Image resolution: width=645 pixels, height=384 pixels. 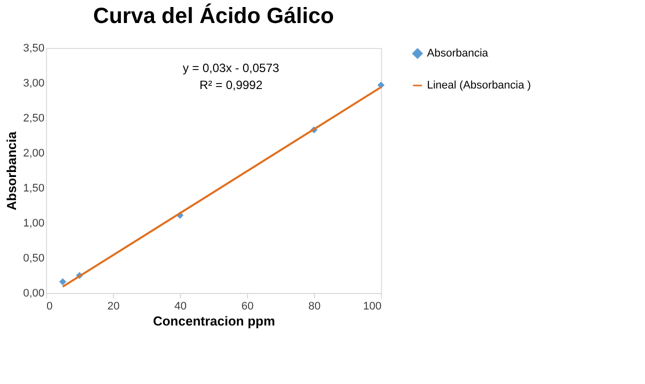 What do you see at coordinates (33, 224) in the screenshot?
I see `y-tick-label: 1,00` at bounding box center [33, 224].